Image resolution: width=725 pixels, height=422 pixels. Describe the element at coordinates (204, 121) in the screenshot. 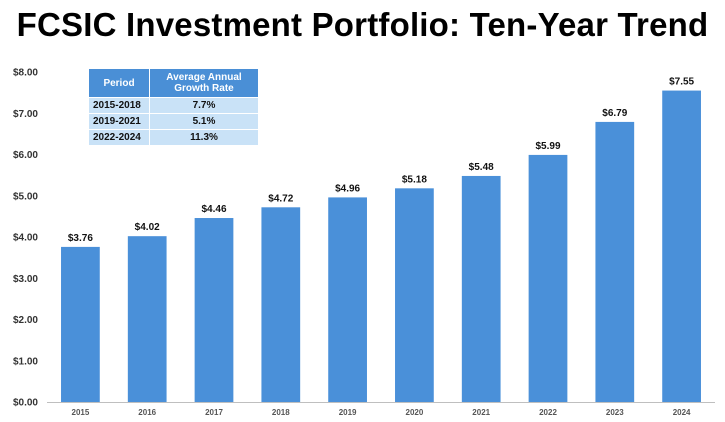

I see `growth-table-rate: 5.1%` at that location.